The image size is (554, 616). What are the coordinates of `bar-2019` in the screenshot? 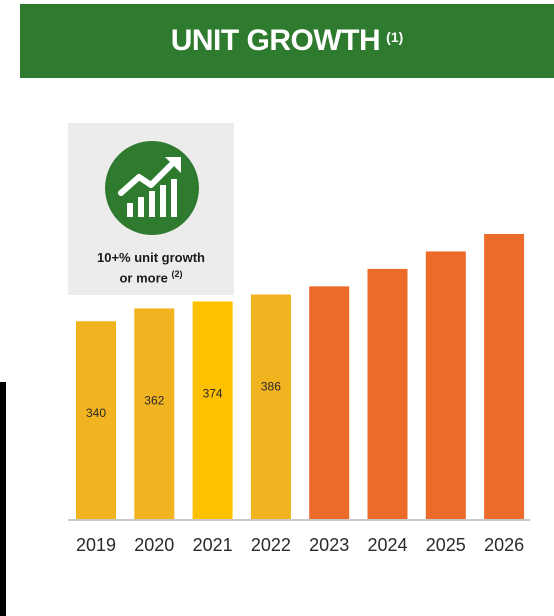 It's located at (96, 420).